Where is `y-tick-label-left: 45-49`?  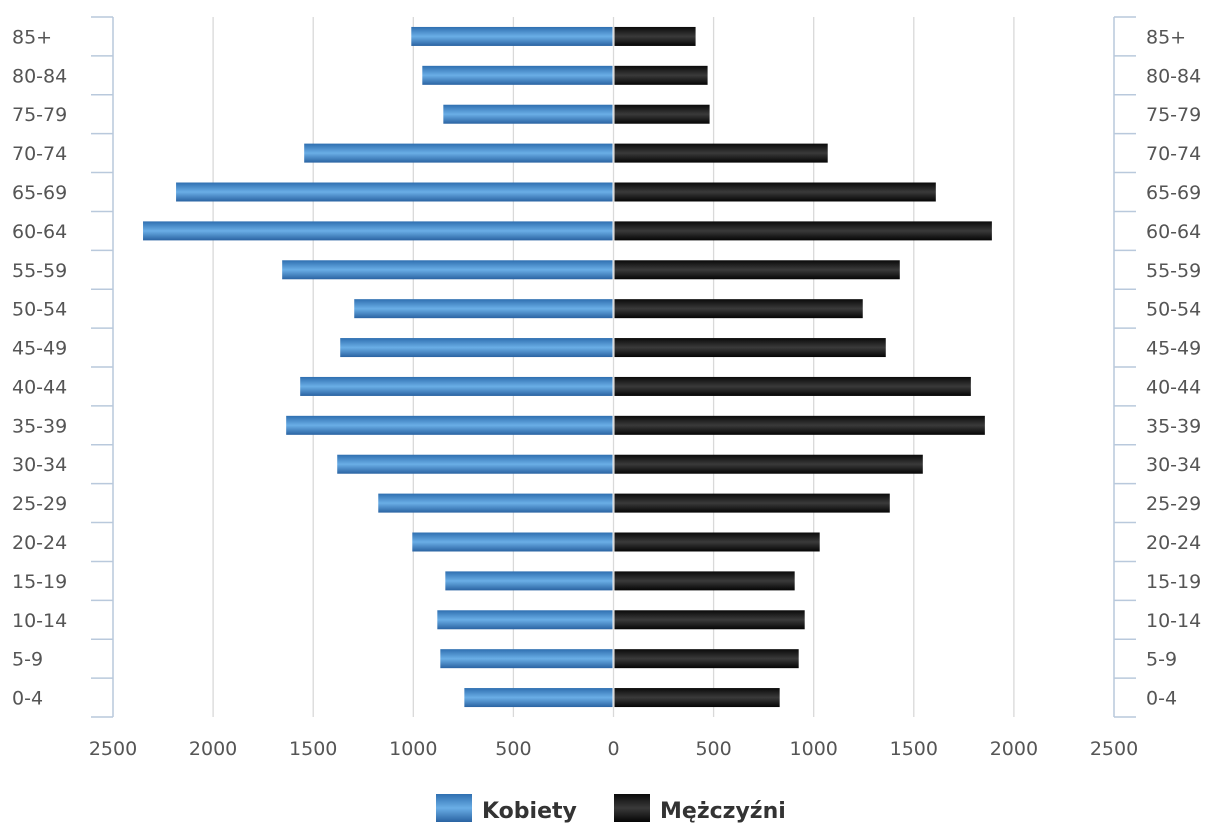
y-tick-label-left: 45-49 is located at coordinates (39, 349).